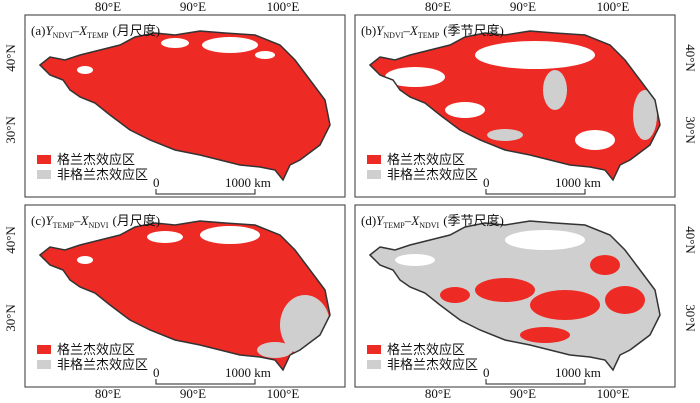 The width and height of the screenshot is (700, 403). I want to click on panel-title: (a)YNDVI–XTEMP (月尺度), so click(95, 31).